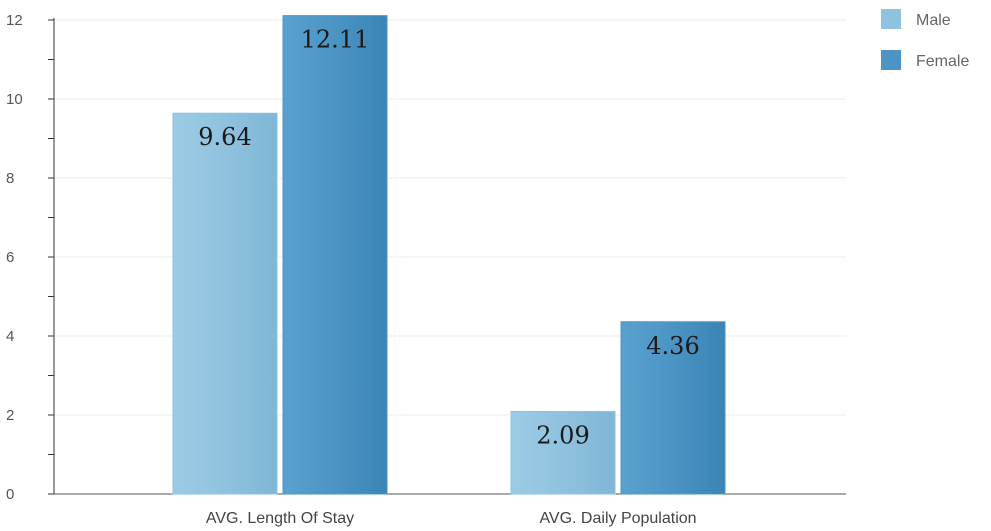  What do you see at coordinates (10, 178) in the screenshot?
I see `y-tick-label: 8` at bounding box center [10, 178].